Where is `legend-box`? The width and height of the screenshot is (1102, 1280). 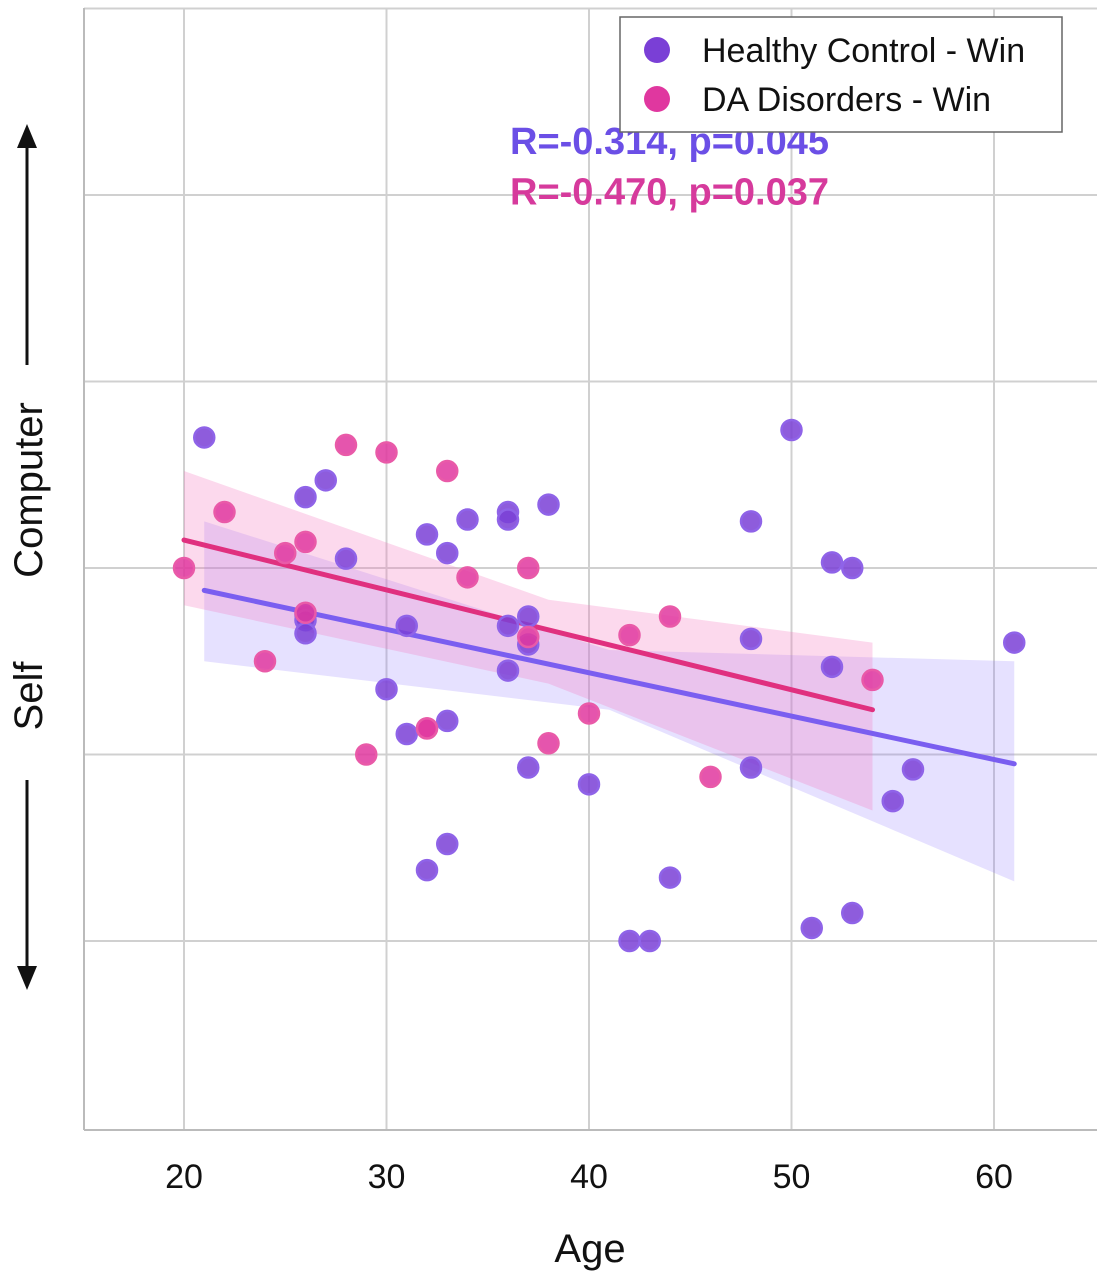 legend-box is located at coordinates (841, 74).